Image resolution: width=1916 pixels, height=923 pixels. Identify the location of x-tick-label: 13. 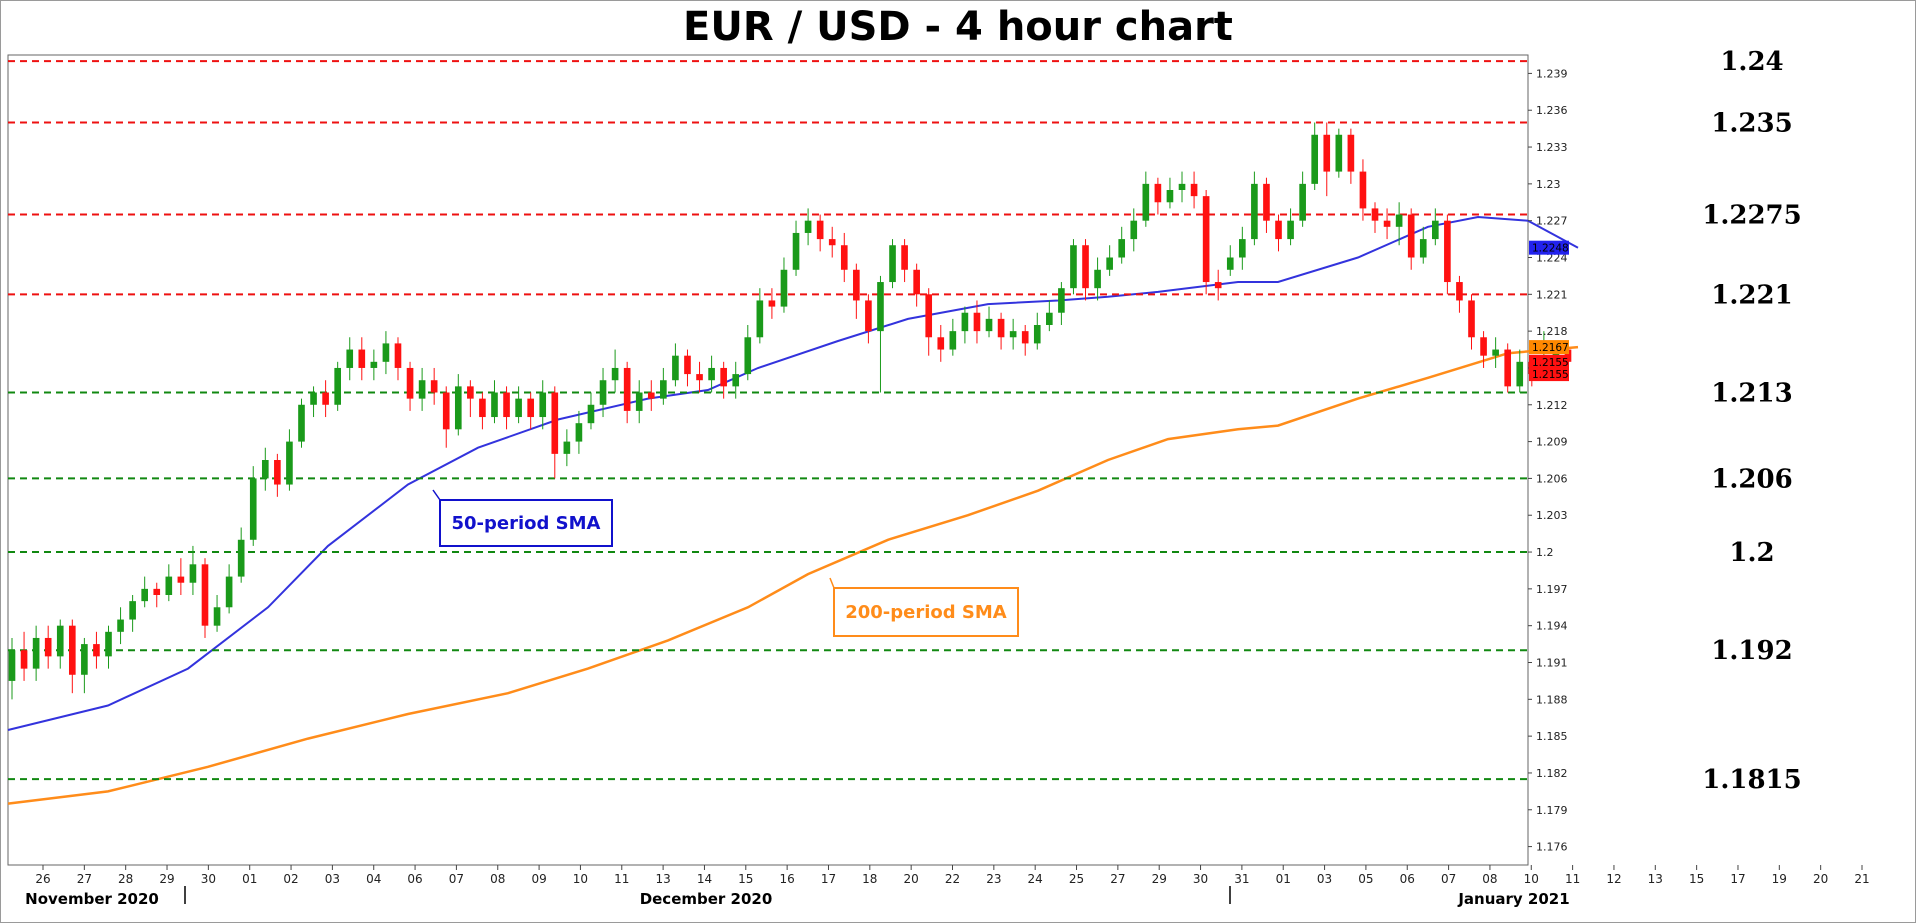
(662, 879).